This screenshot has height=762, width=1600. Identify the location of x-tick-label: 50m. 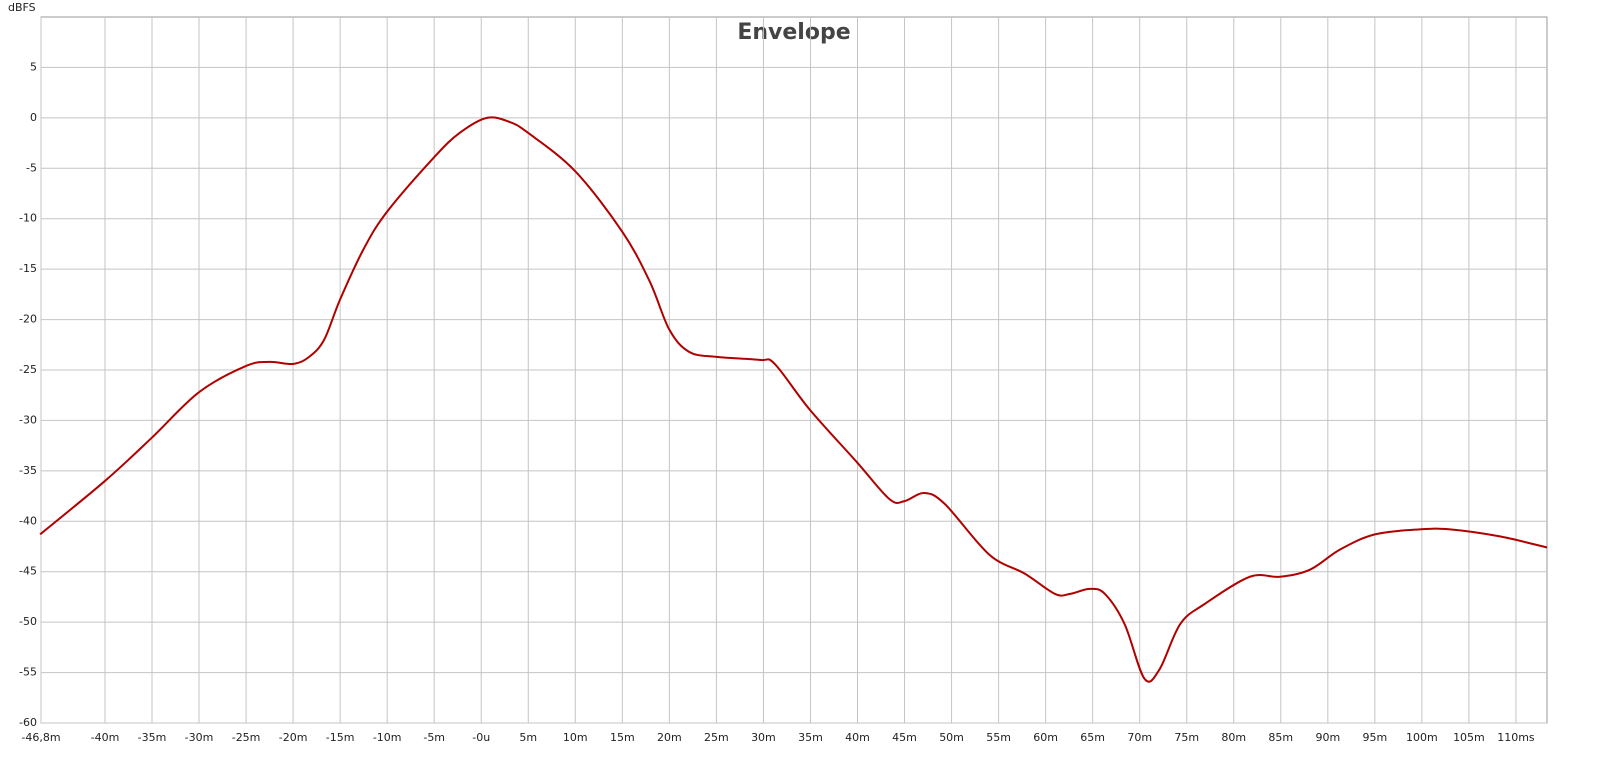
(951, 737).